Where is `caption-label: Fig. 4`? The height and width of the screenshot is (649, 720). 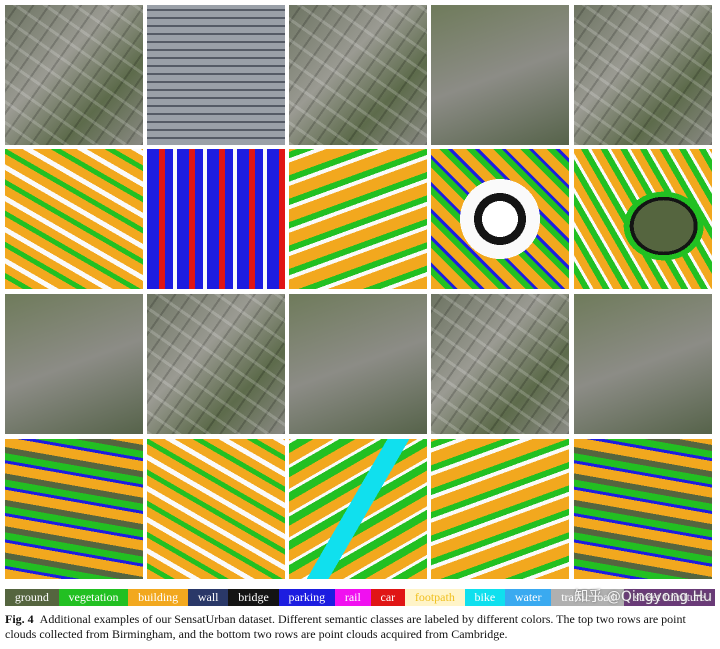
caption-label: Fig. 4 is located at coordinates (19, 619).